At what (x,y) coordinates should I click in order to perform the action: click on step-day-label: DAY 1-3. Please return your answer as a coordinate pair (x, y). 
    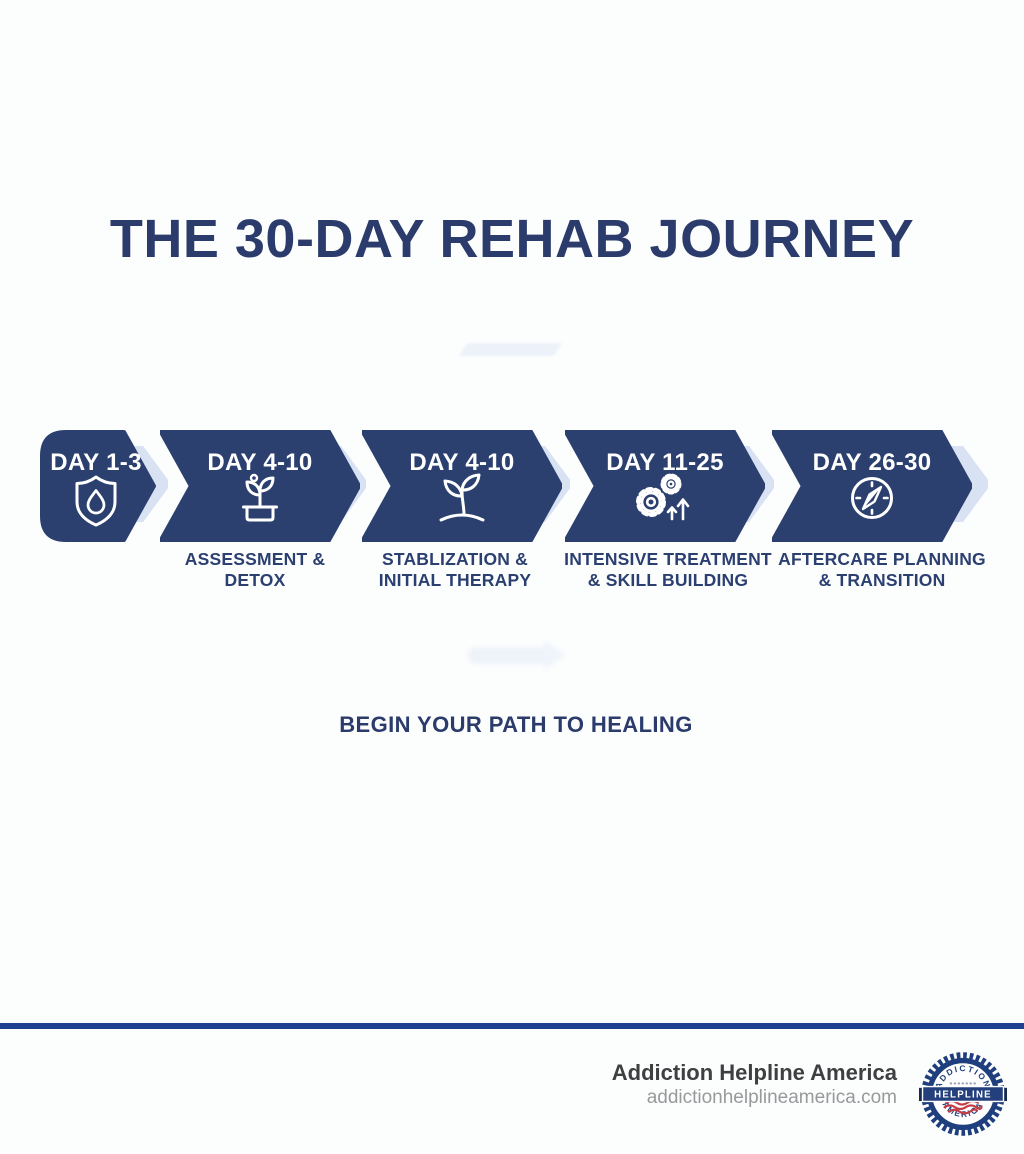
    Looking at the image, I should click on (96, 462).